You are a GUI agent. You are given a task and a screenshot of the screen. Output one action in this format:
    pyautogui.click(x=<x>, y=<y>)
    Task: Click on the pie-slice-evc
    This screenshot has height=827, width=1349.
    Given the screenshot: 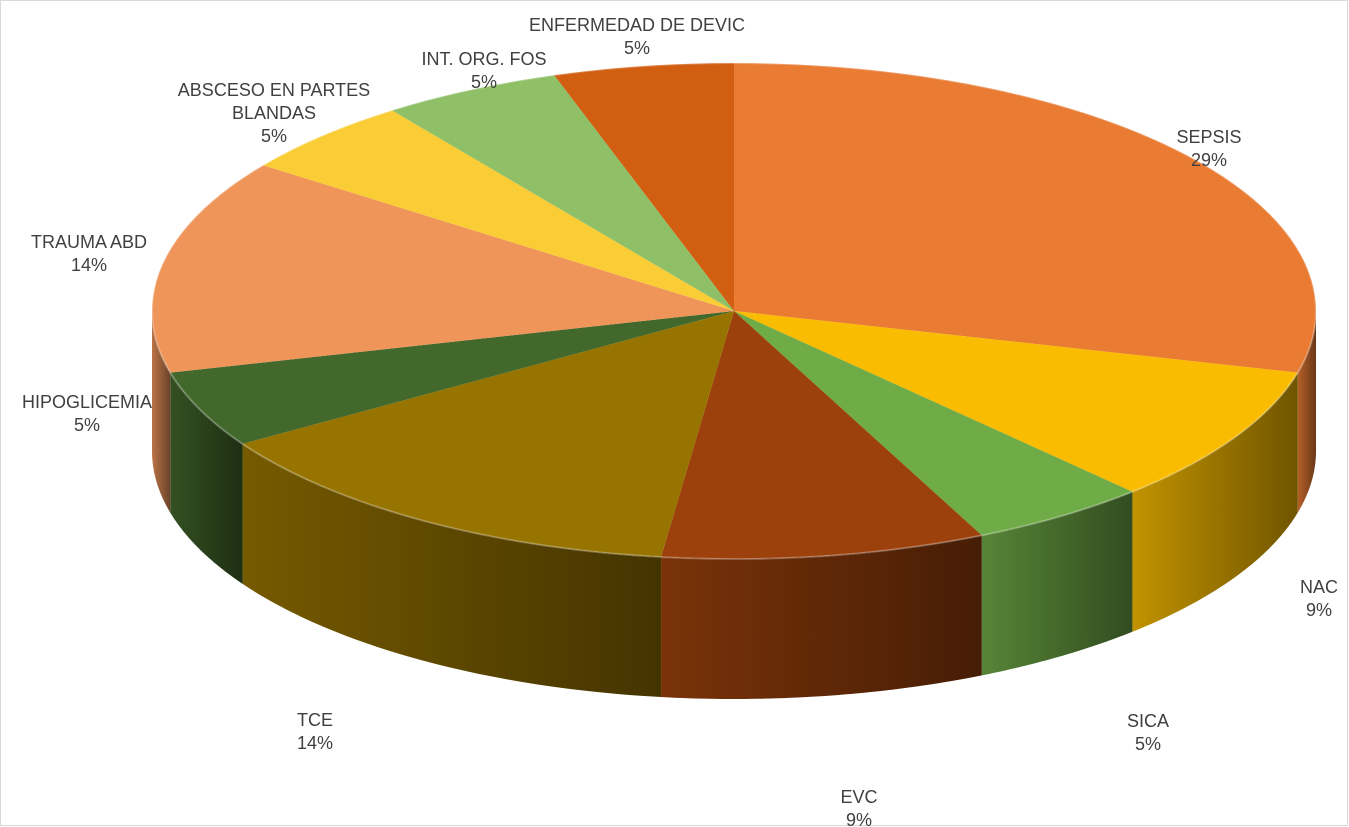 What is the action you would take?
    pyautogui.click(x=821, y=435)
    